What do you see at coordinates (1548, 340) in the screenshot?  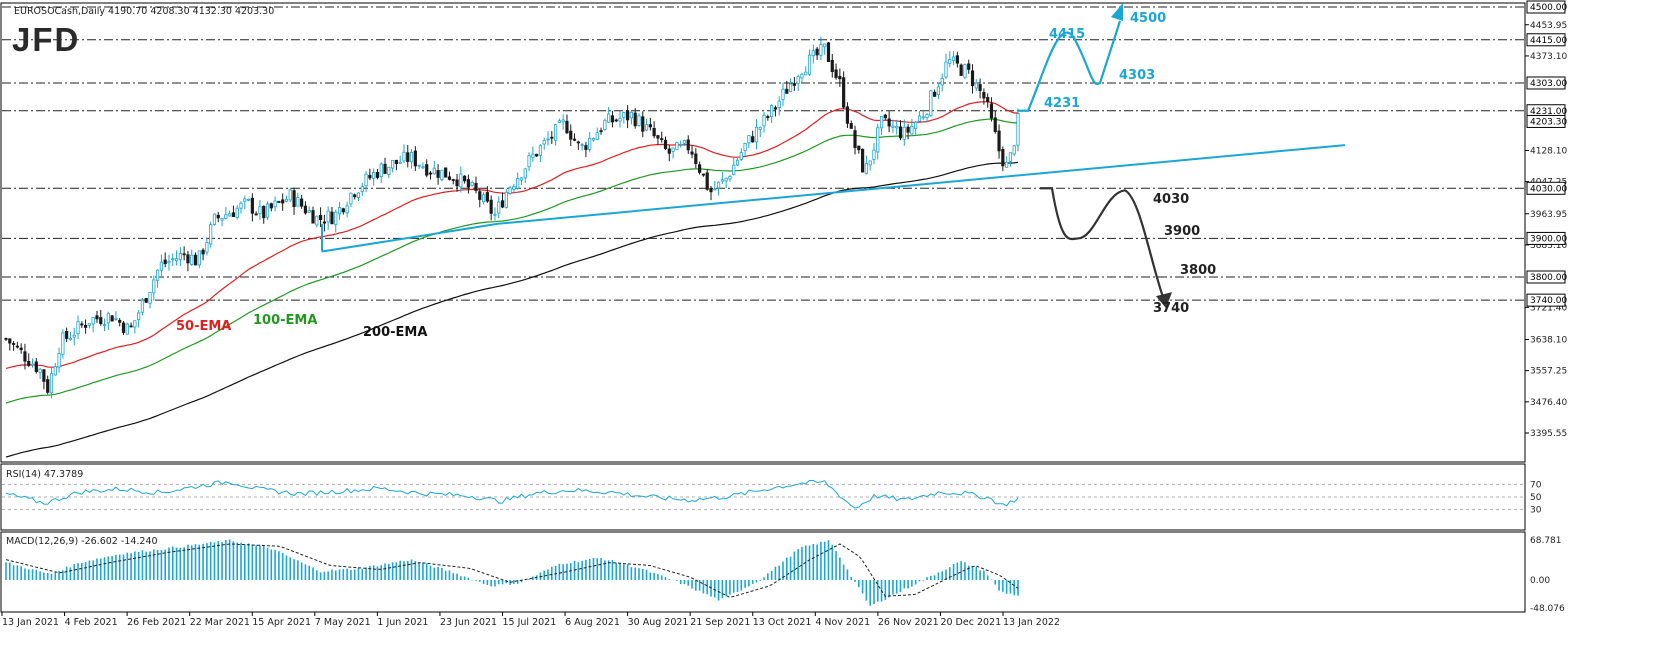 I see `price-tick-label: 3638.10` at bounding box center [1548, 340].